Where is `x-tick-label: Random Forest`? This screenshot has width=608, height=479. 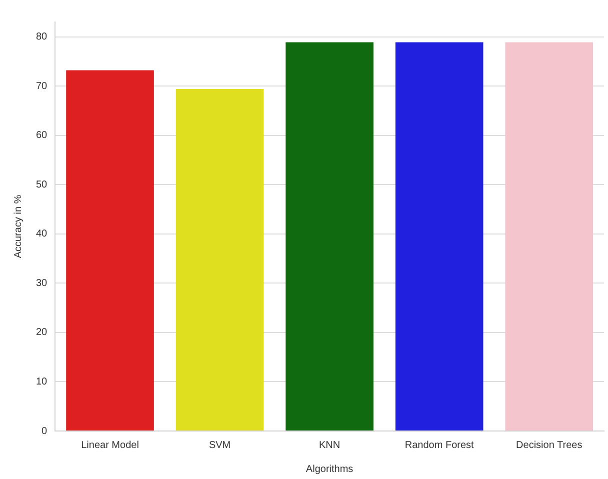 x-tick-label: Random Forest is located at coordinates (439, 445).